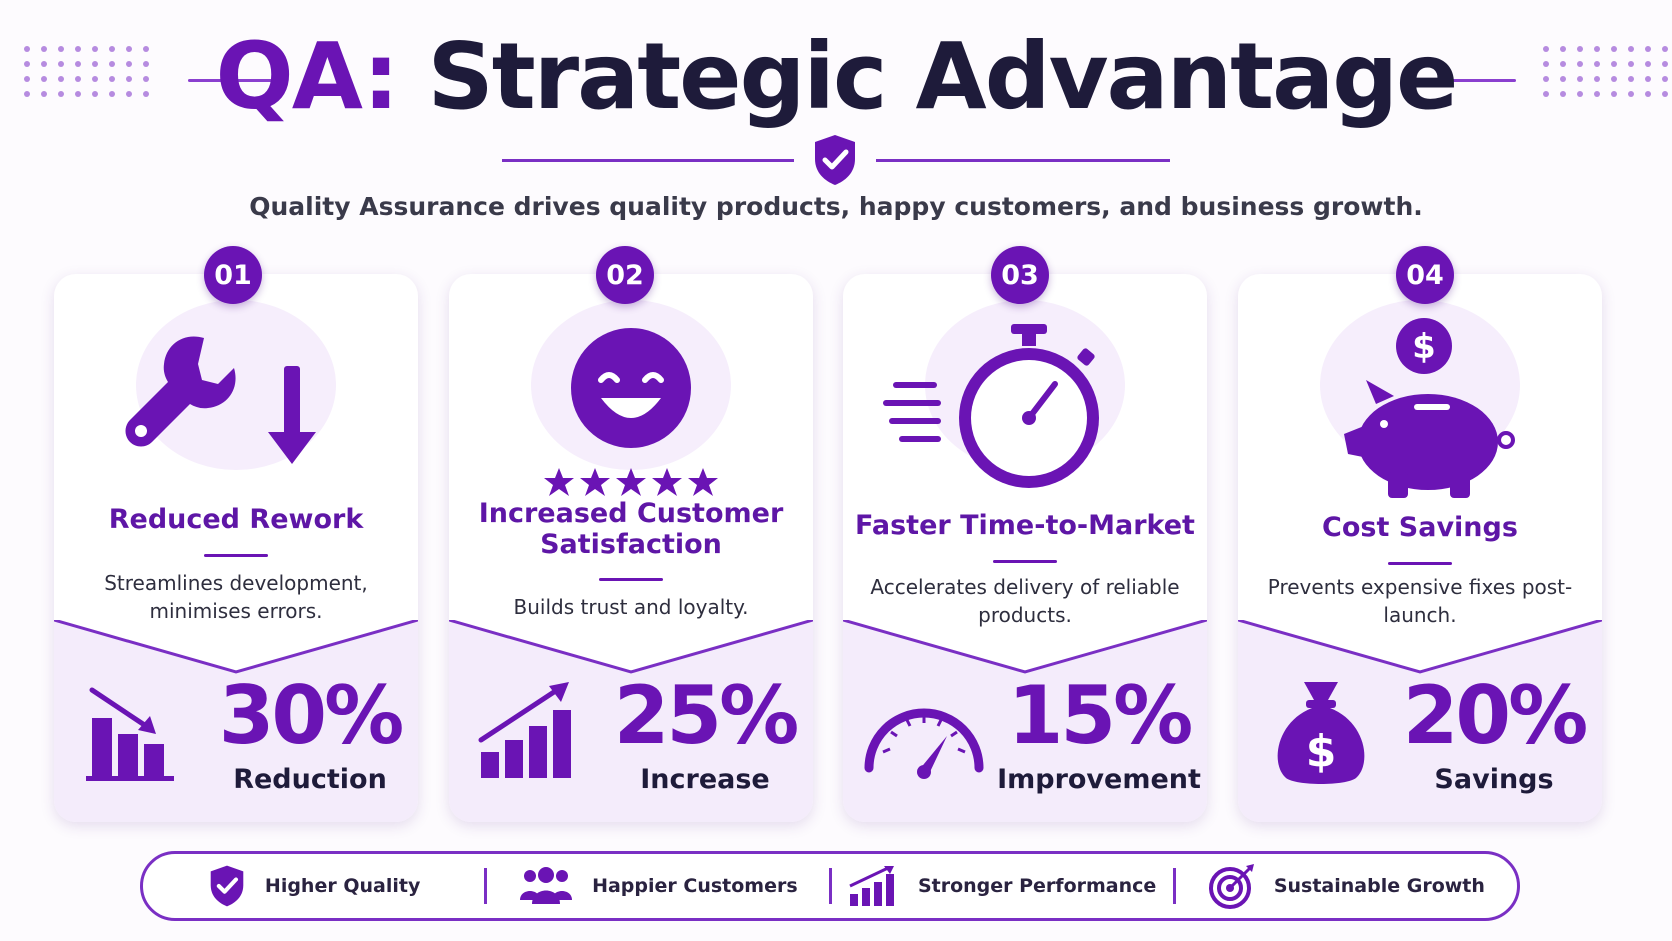  Describe the element at coordinates (631, 607) in the screenshot. I see `card-description: Builds trust and loyalty.` at that location.